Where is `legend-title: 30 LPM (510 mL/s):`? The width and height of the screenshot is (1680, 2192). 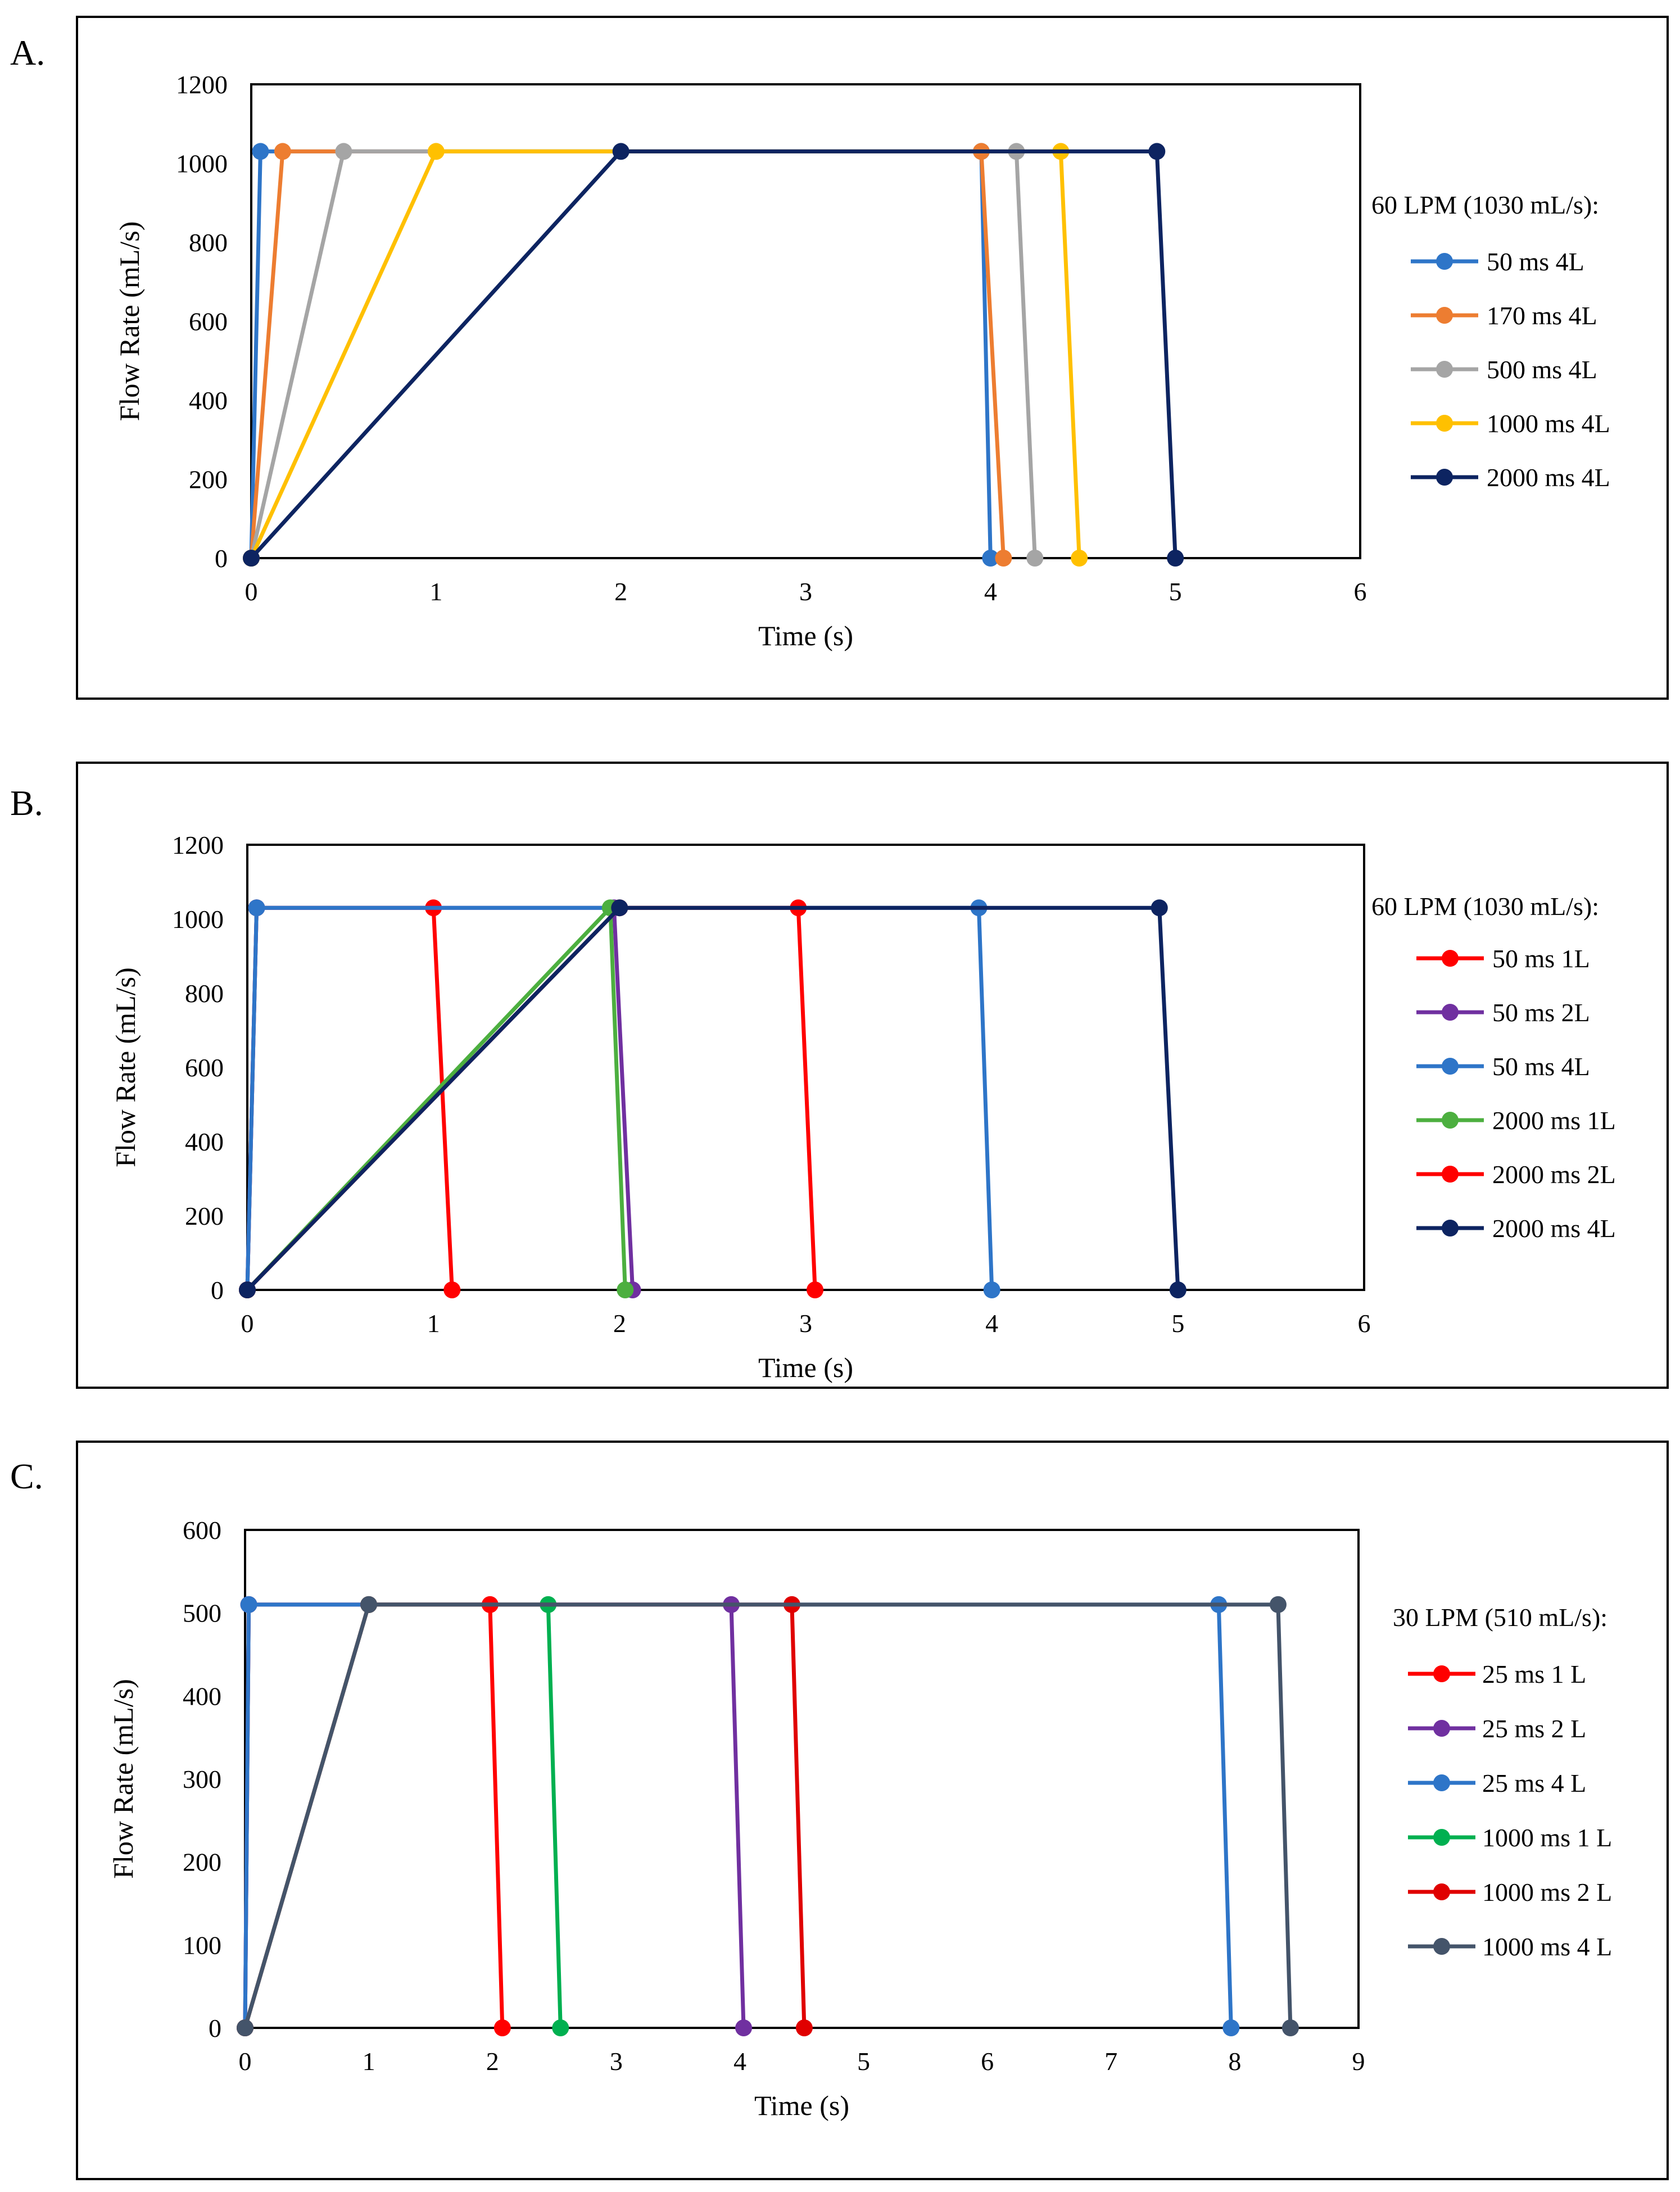 legend-title: 30 LPM (510 mL/s): is located at coordinates (1500, 1617).